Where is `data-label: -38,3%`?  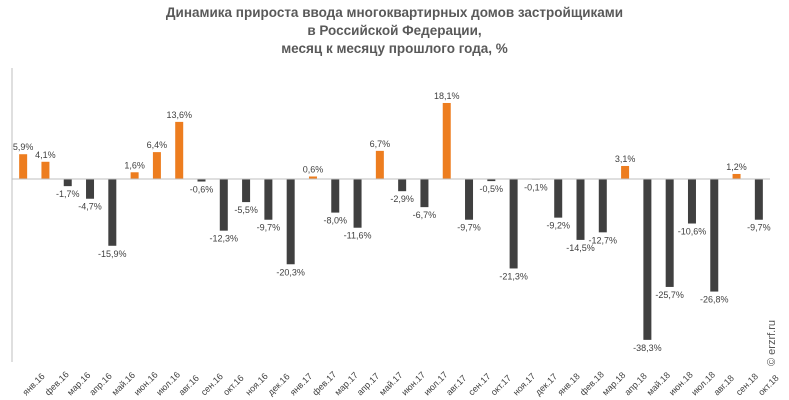 data-label: -38,3% is located at coordinates (647, 348).